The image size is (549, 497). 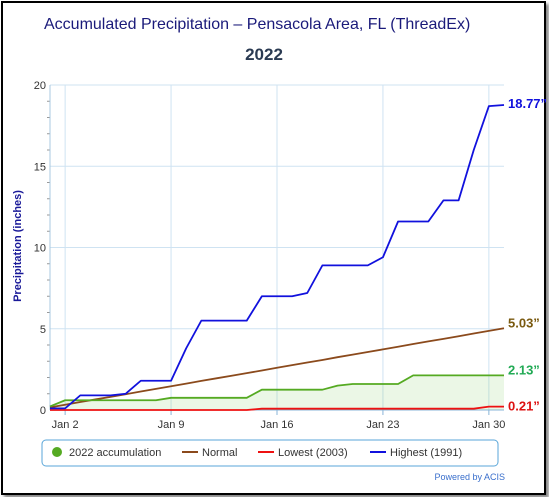 What do you see at coordinates (527, 255) in the screenshot?
I see `end-value-labels: 18.77” 5.03” 2.13” 0.21”` at bounding box center [527, 255].